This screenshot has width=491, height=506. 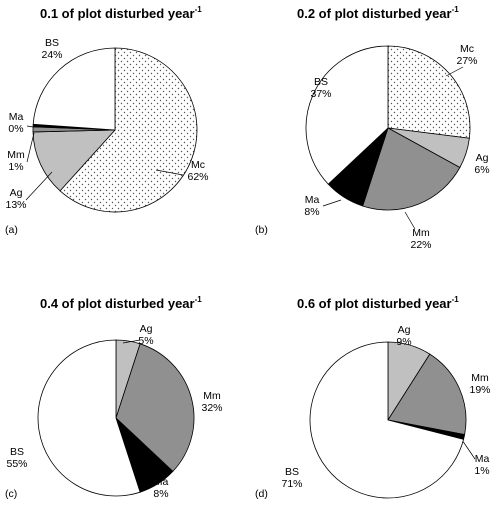 What do you see at coordinates (15, 199) in the screenshot?
I see `slice-label-Ag: Ag 13%` at bounding box center [15, 199].